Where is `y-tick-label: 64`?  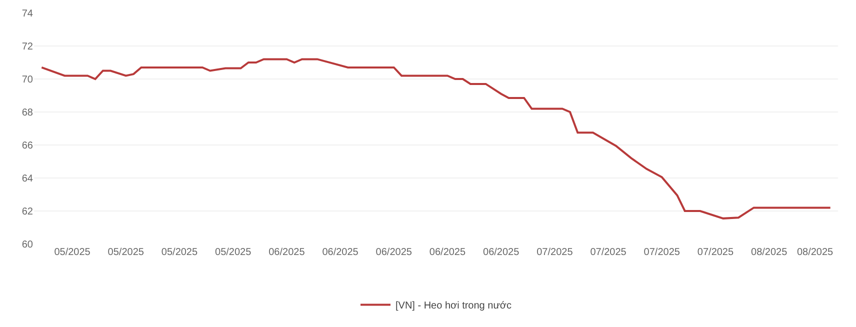
y-tick-label: 64 is located at coordinates (28, 179).